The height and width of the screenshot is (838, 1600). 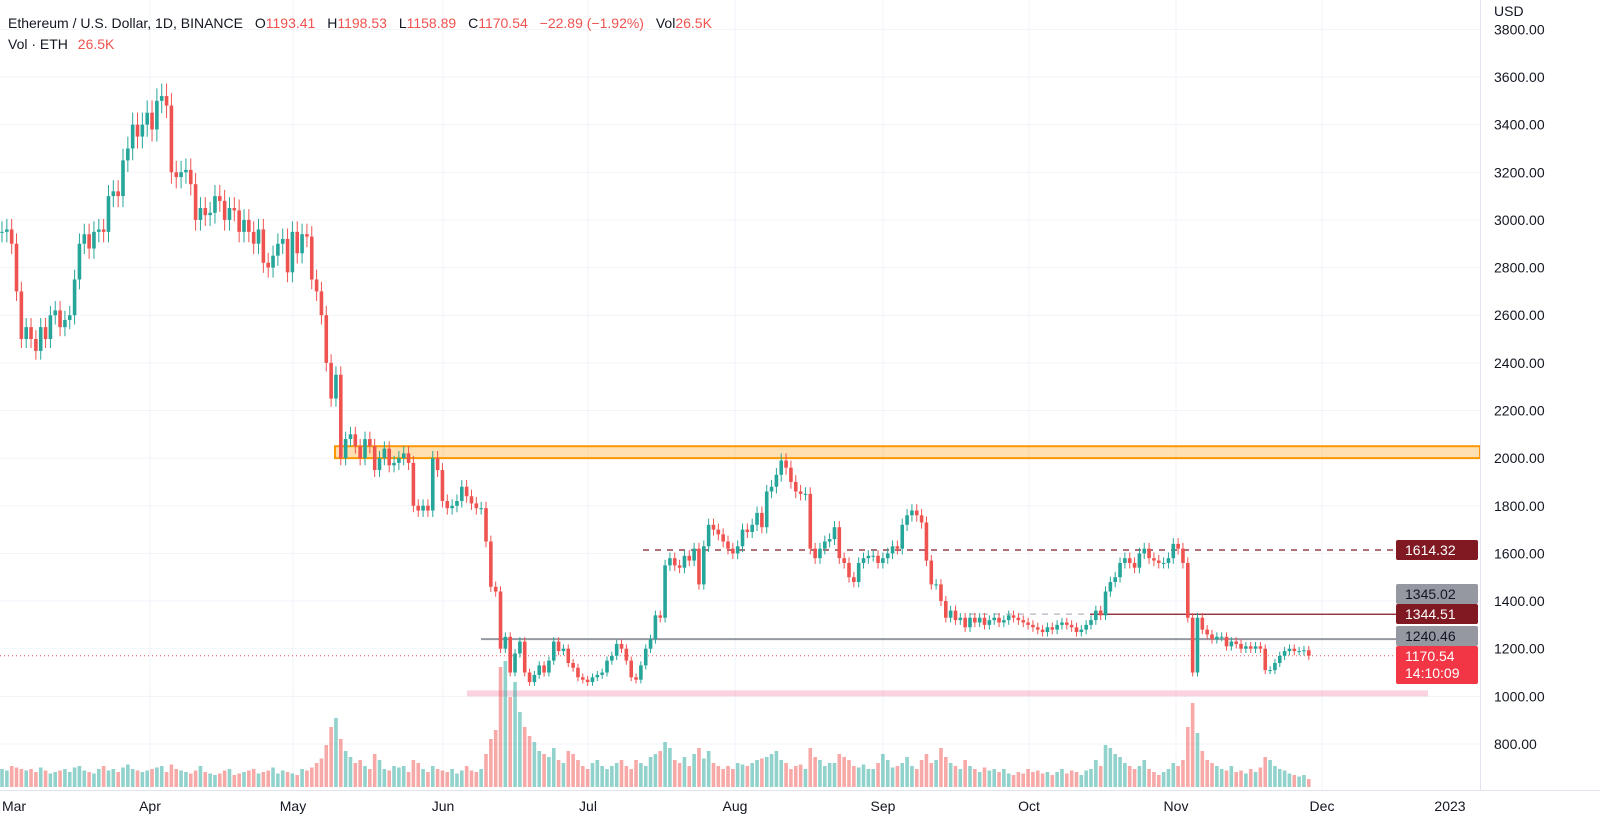 What do you see at coordinates (96, 44) in the screenshot?
I see `volume-study-value: 26.5K` at bounding box center [96, 44].